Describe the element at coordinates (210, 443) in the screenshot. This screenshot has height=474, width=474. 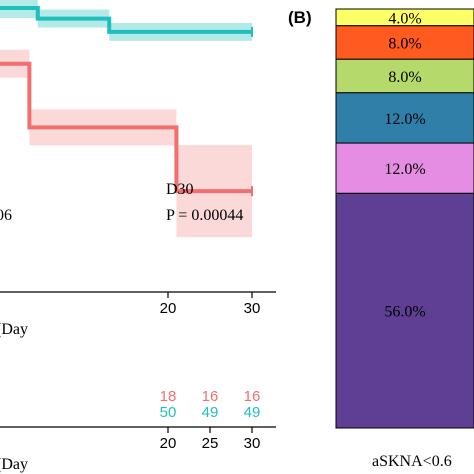
I see `risk-x-tick-label: 25` at that location.